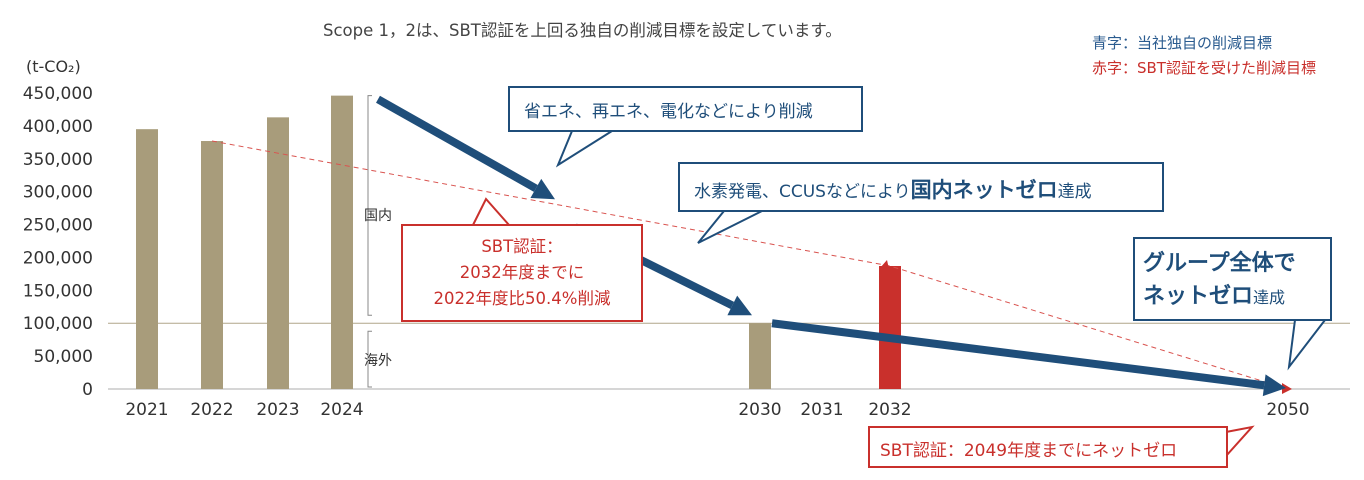  Describe the element at coordinates (1287, 410) in the screenshot. I see `x-tick-label: 2050` at that location.